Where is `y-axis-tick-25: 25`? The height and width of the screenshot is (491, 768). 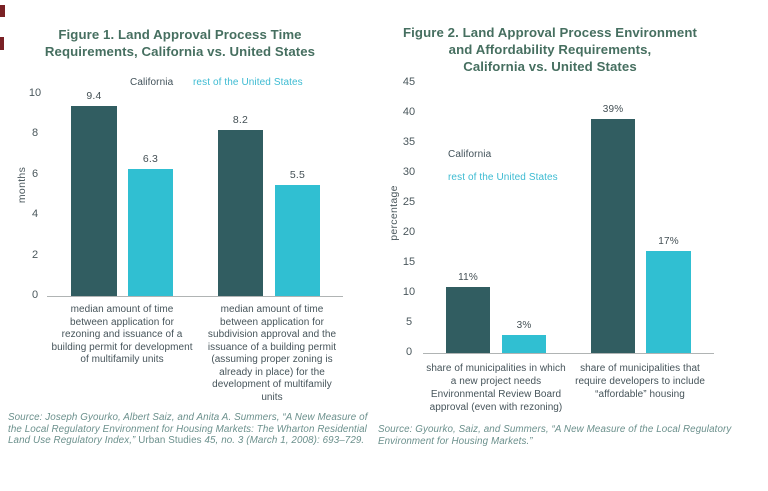
y-axis-tick-25: 25 is located at coordinates (409, 202).